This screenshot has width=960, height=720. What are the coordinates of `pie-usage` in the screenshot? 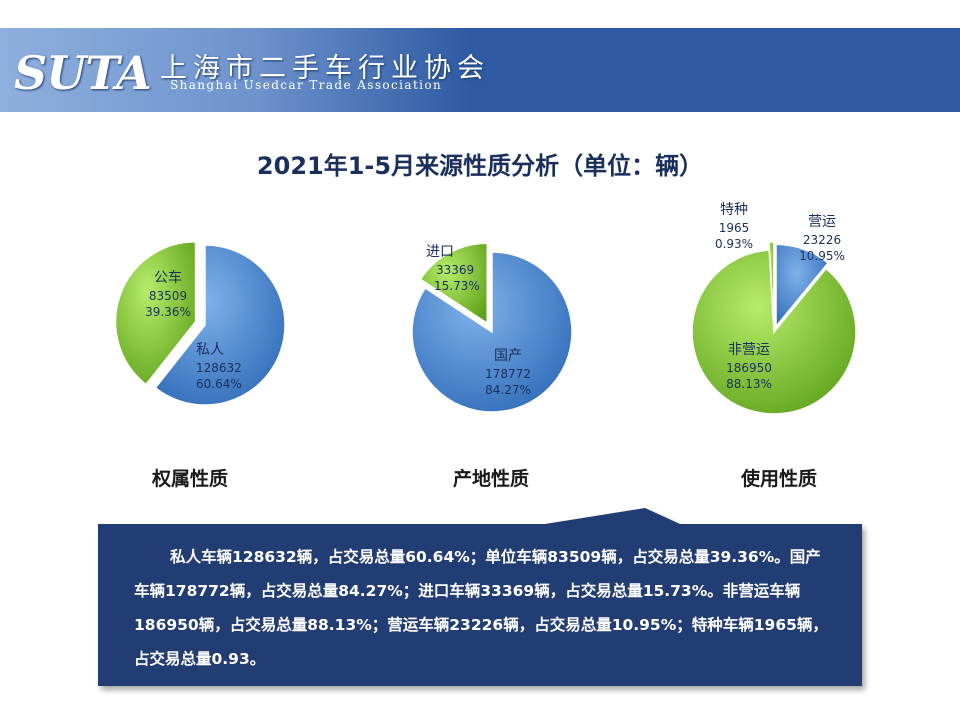 It's located at (774, 328).